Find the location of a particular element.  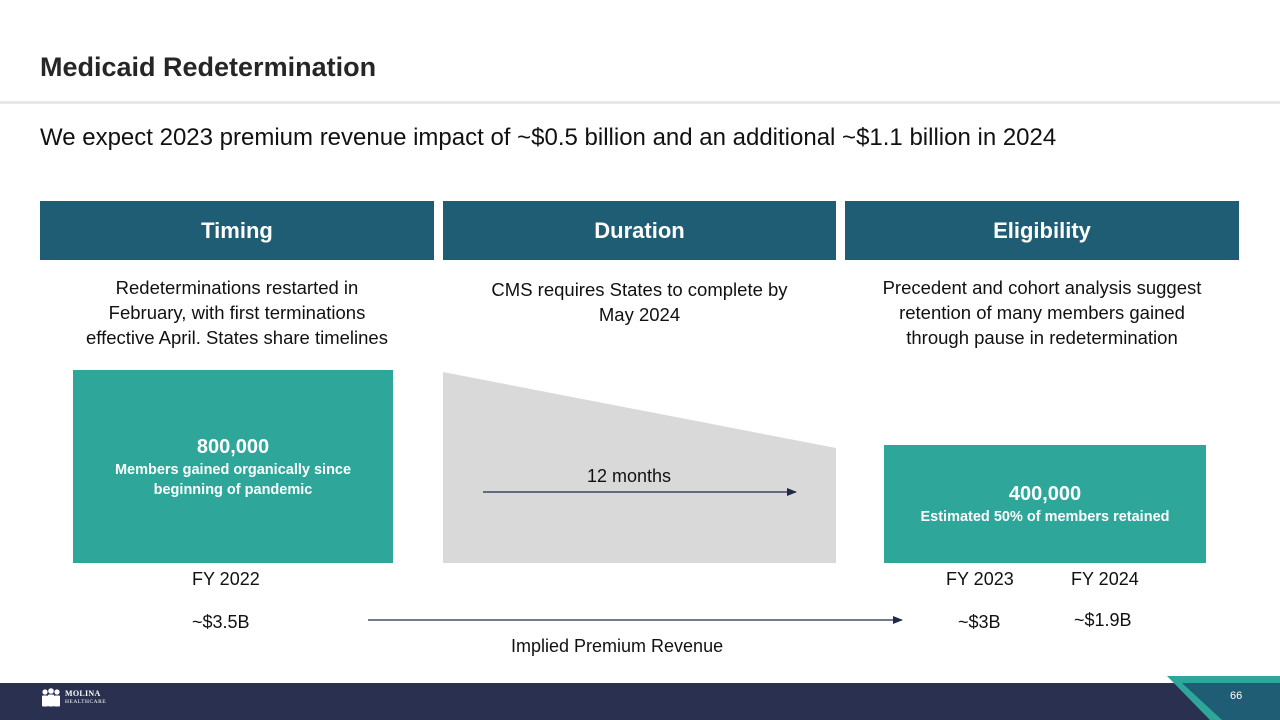

eligibility-header: Eligibility is located at coordinates (1042, 230).